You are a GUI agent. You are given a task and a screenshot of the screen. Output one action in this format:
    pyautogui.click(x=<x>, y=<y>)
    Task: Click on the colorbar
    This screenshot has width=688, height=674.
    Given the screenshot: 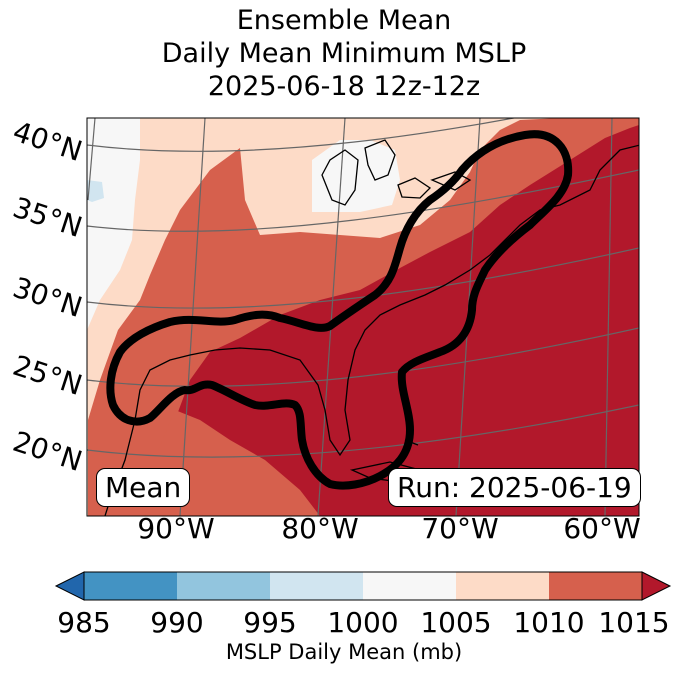 What is the action you would take?
    pyautogui.click(x=363, y=586)
    